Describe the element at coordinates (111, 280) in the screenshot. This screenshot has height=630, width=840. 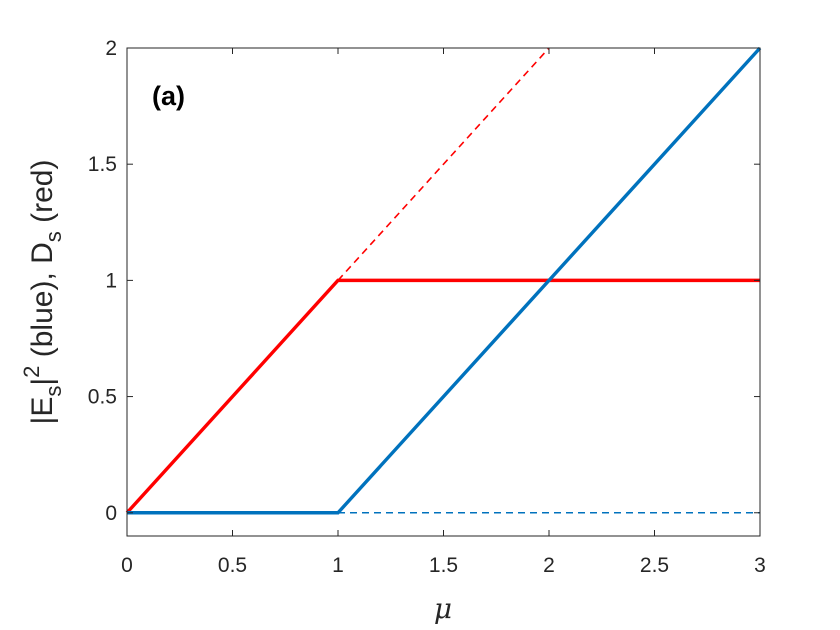
I see `y-tick-label: 1` at that location.